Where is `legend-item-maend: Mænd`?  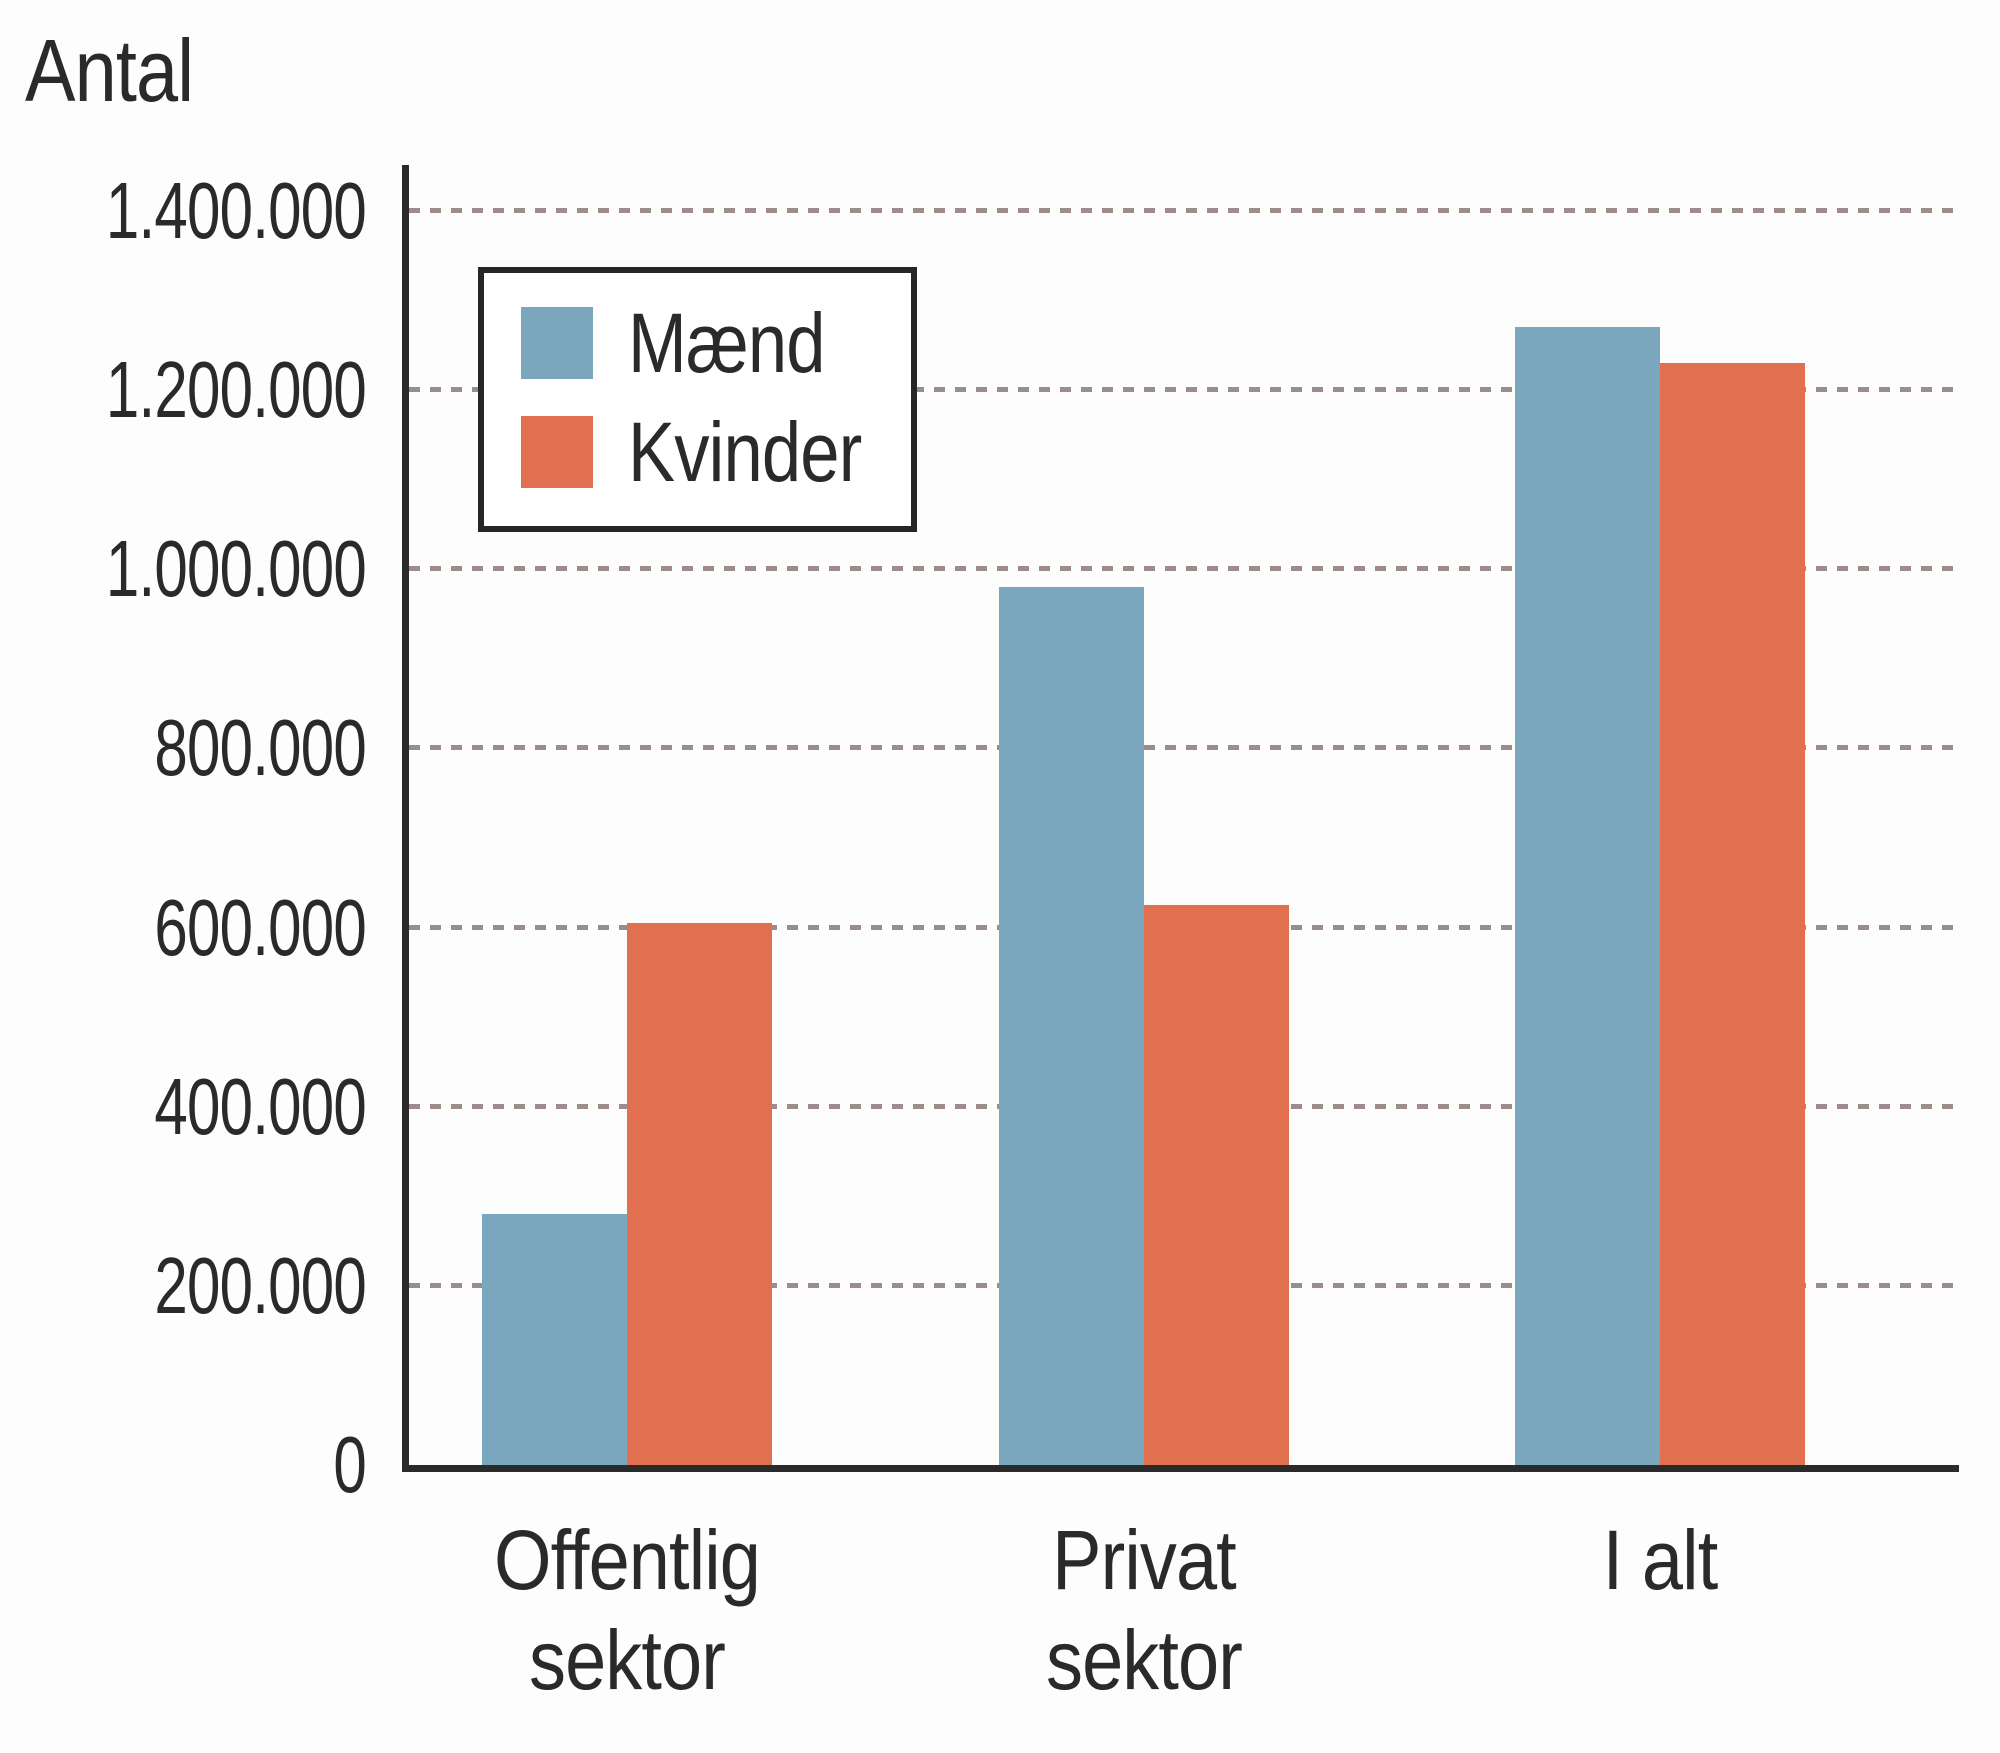 legend-item-maend: Mænd is located at coordinates (711, 343).